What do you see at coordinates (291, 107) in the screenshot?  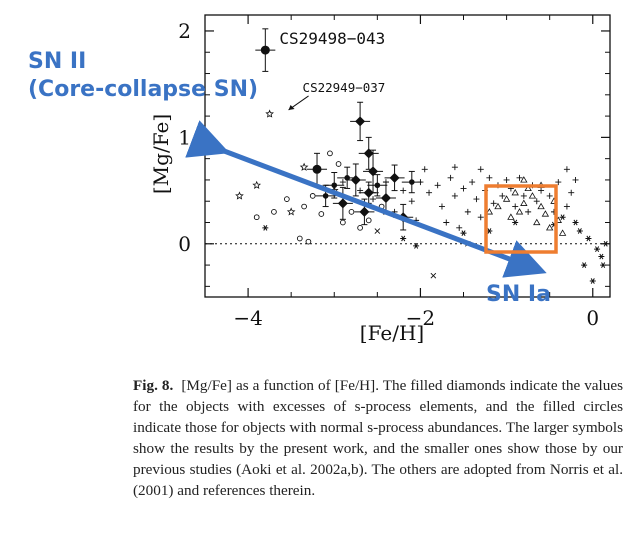 I see `star-label-pointer-head` at bounding box center [291, 107].